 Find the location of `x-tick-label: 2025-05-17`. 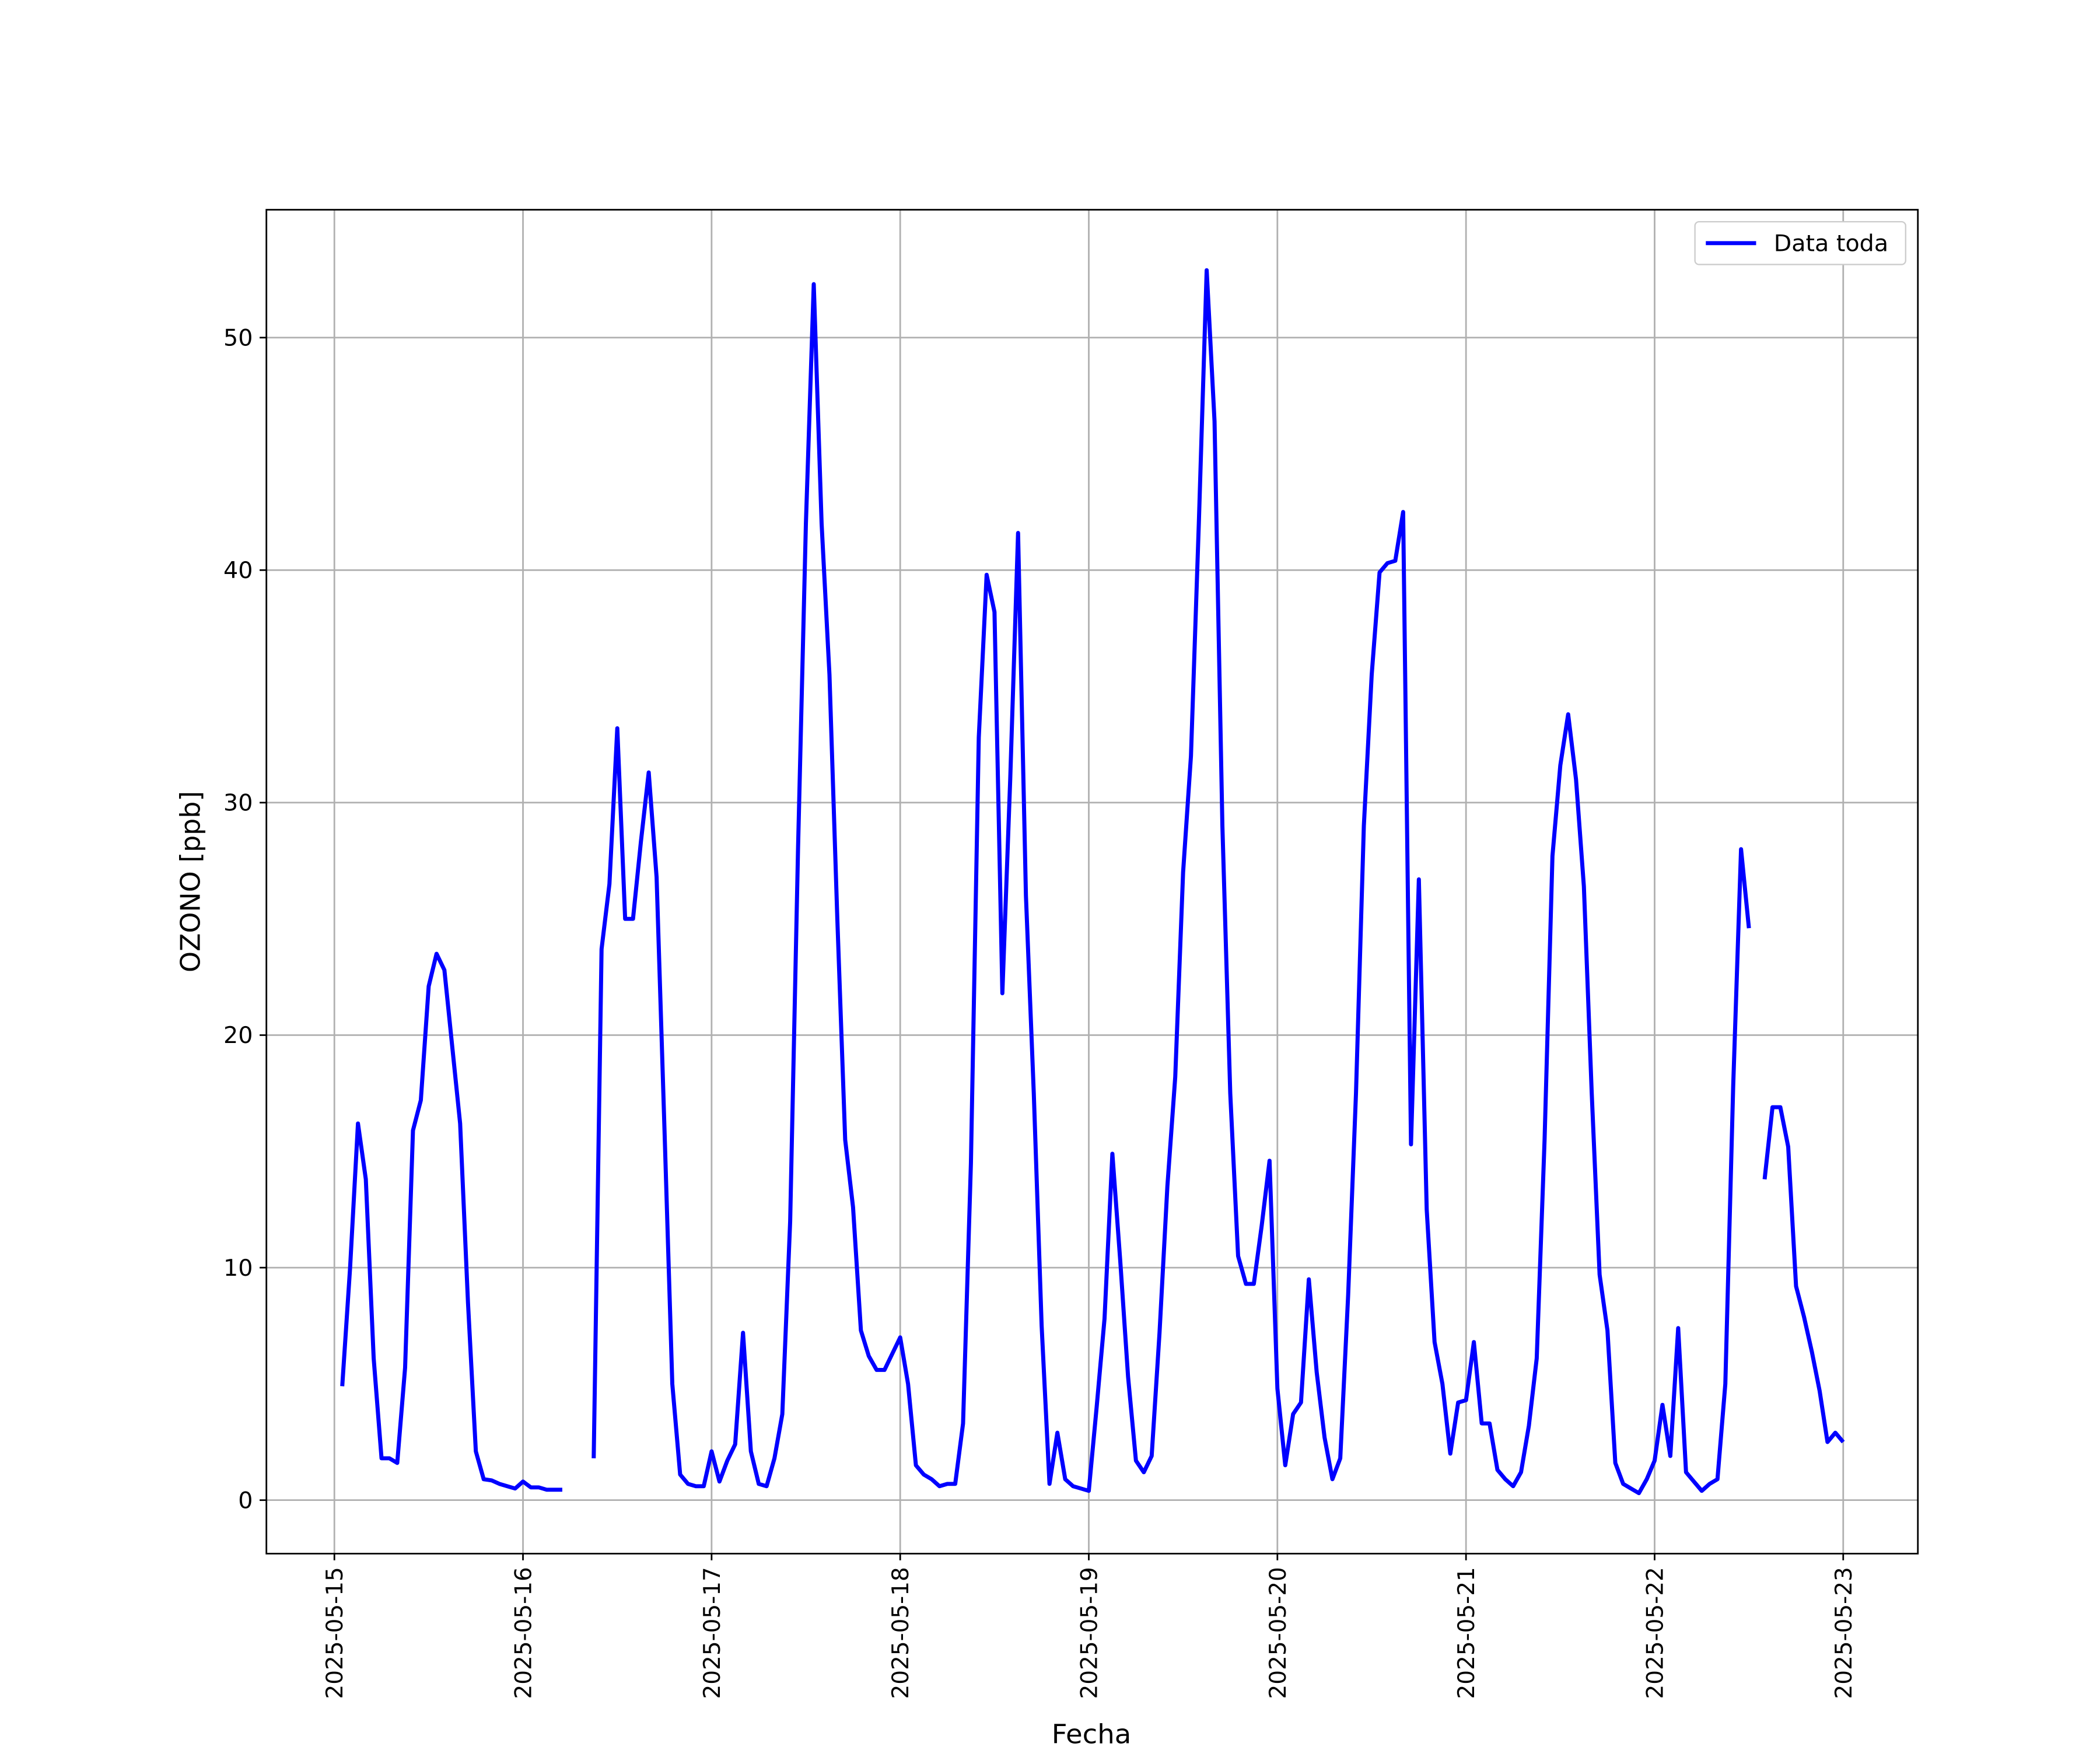

x-tick-label: 2025-05-17 is located at coordinates (712, 1633).